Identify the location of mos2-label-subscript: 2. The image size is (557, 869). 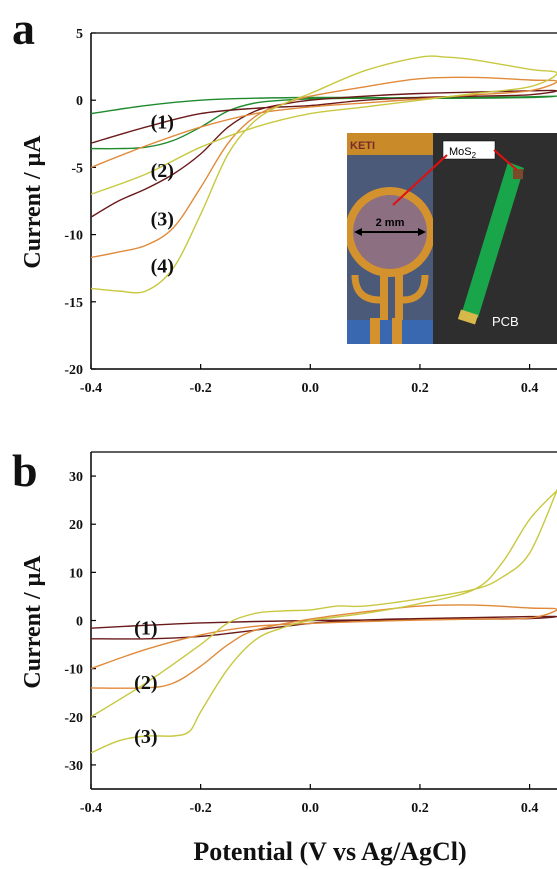
(474, 155).